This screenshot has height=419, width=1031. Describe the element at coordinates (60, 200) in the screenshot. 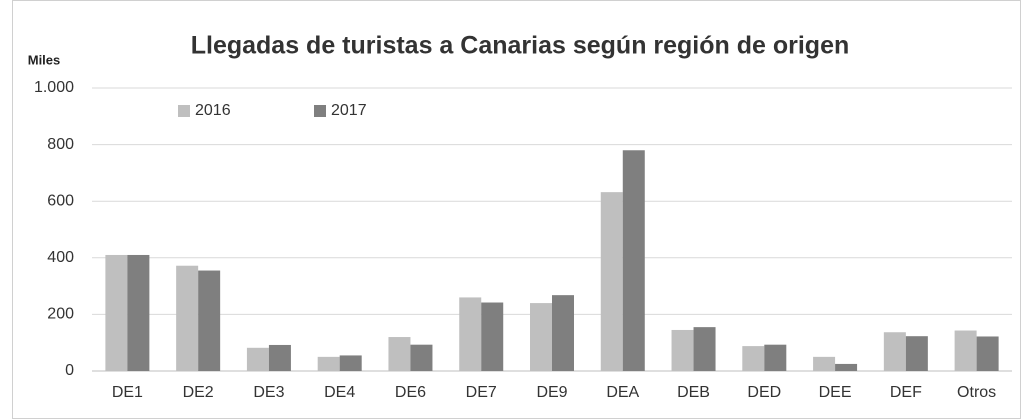

I see `y-tick-label: 600` at that location.